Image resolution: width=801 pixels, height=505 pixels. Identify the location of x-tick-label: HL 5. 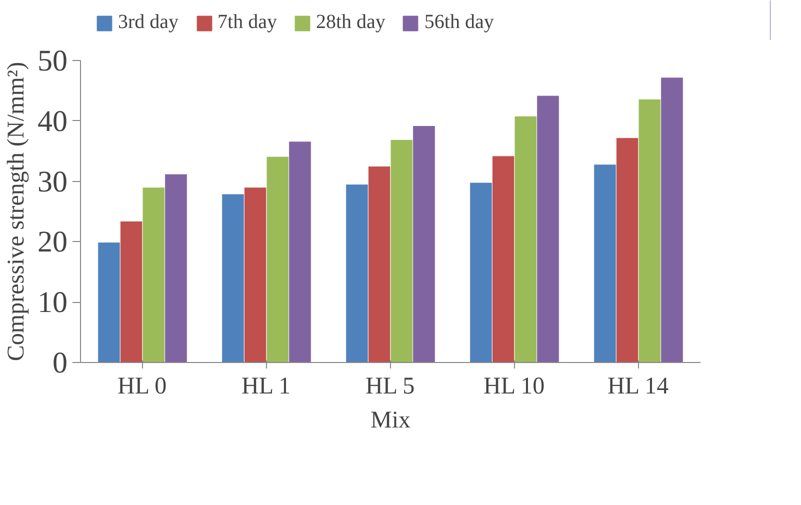
(390, 387).